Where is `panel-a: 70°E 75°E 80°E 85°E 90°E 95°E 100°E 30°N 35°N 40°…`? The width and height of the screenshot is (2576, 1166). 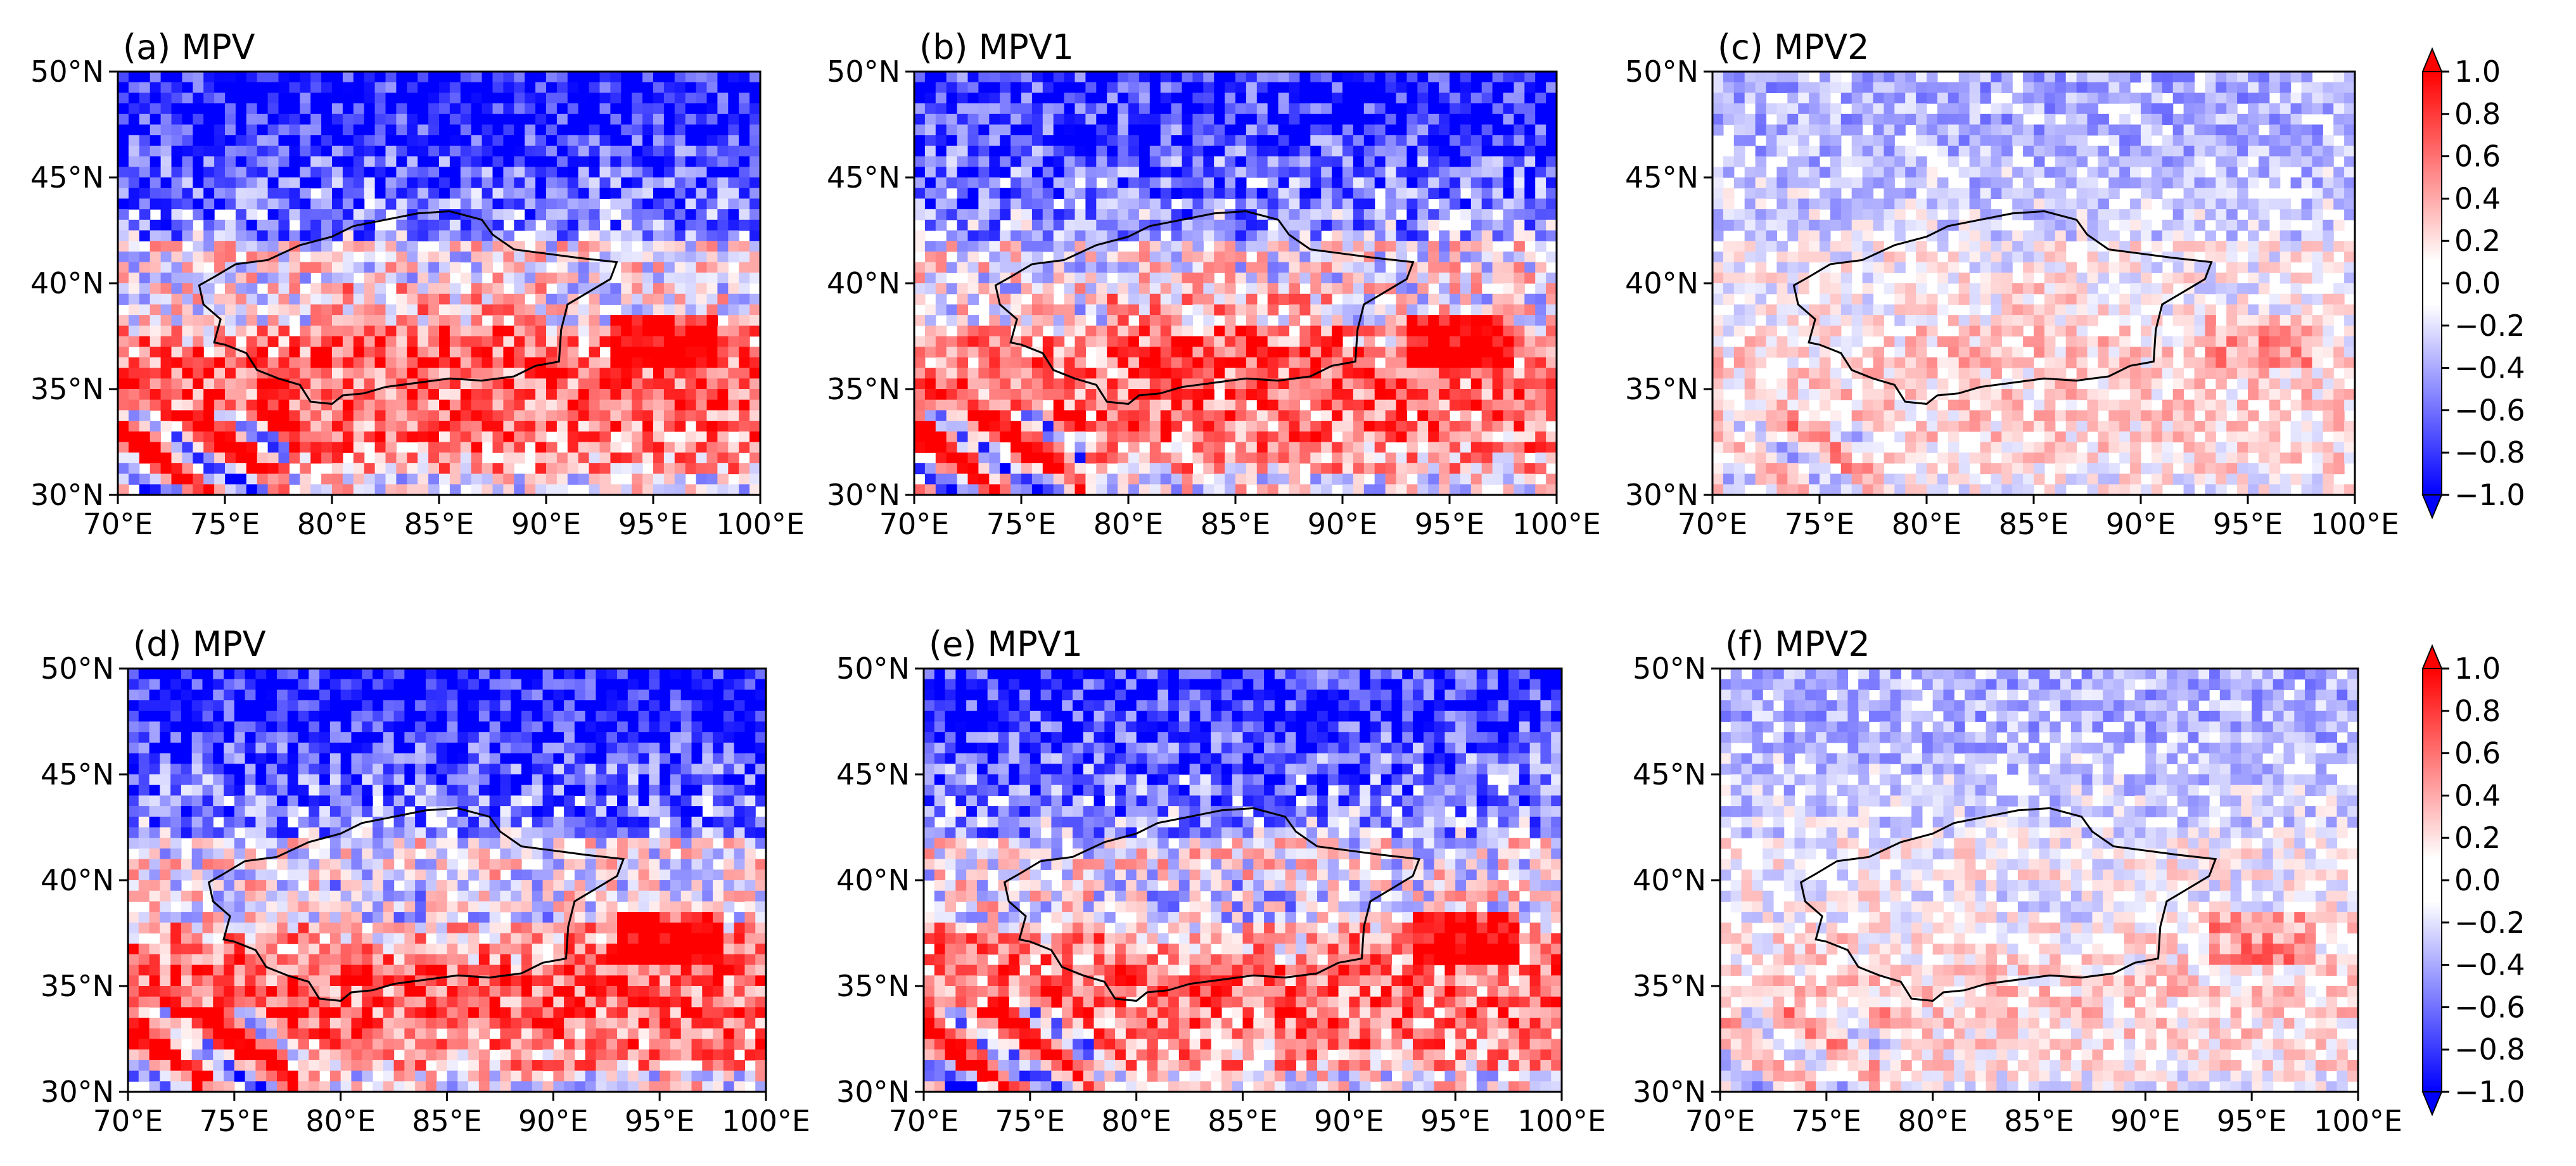 panel-a: 70°E 75°E 80°E 85°E 90°E 95°E 100°E 30°N 35°N 40°… is located at coordinates (418, 284).